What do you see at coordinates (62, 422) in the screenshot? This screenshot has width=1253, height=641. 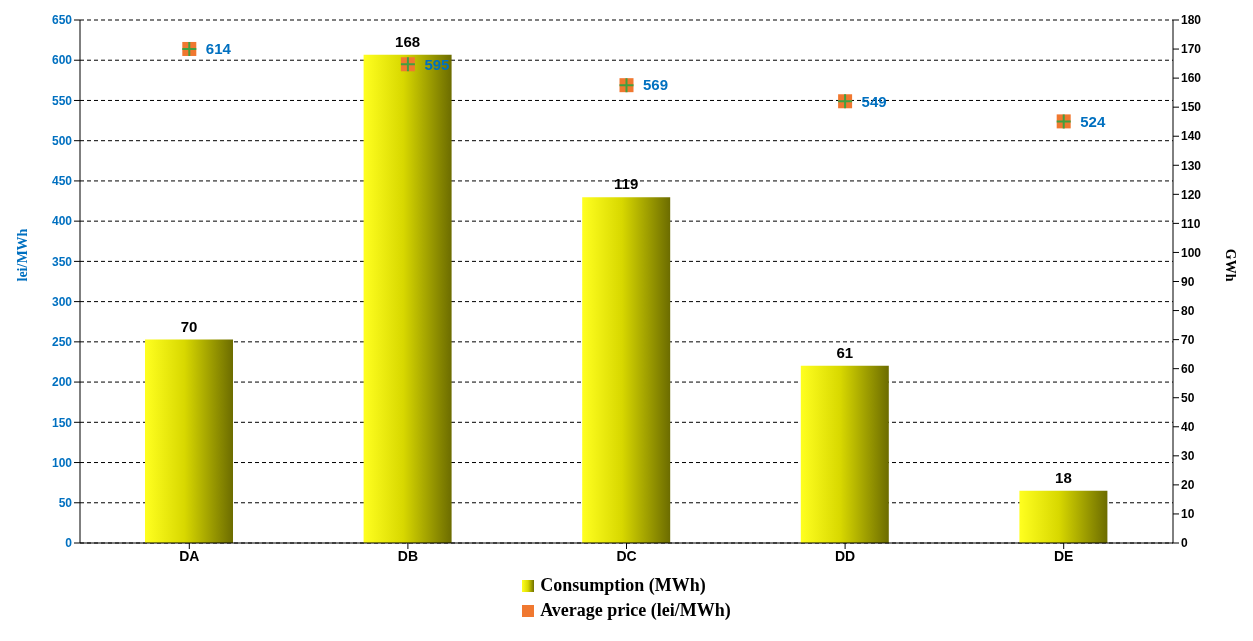 I see `y-tick-label: 150` at bounding box center [62, 422].